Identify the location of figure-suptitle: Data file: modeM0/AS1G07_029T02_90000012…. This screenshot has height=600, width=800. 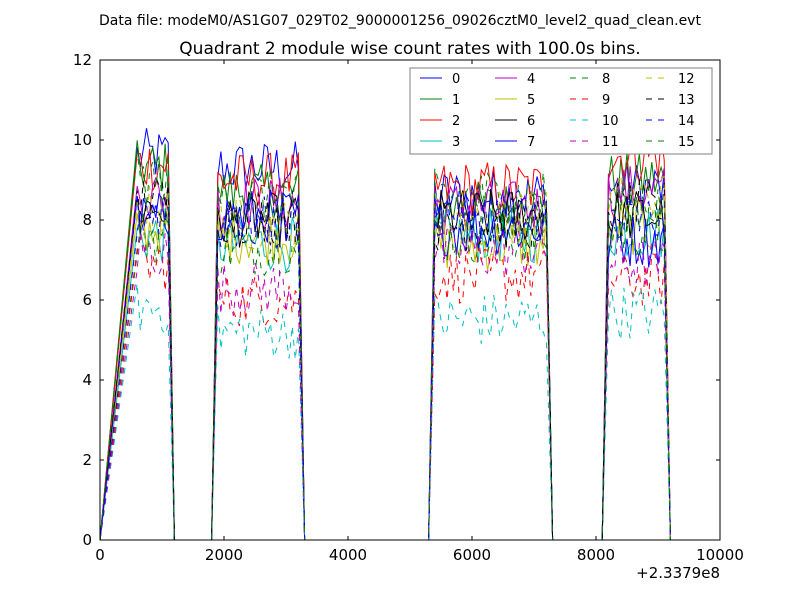
(400, 21).